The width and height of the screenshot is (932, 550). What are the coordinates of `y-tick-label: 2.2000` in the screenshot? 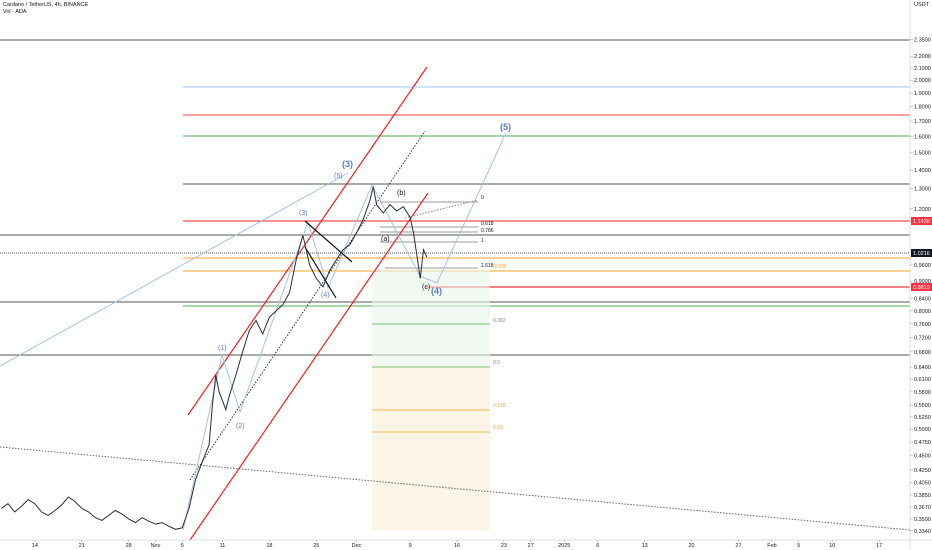 It's located at (922, 57).